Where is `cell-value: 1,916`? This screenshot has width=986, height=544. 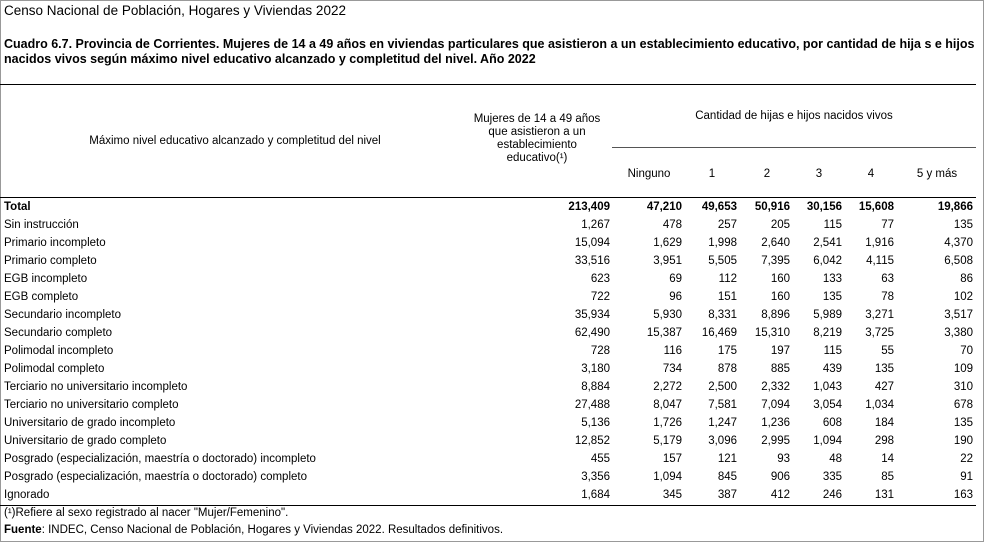 cell-value: 1,916 is located at coordinates (879, 243).